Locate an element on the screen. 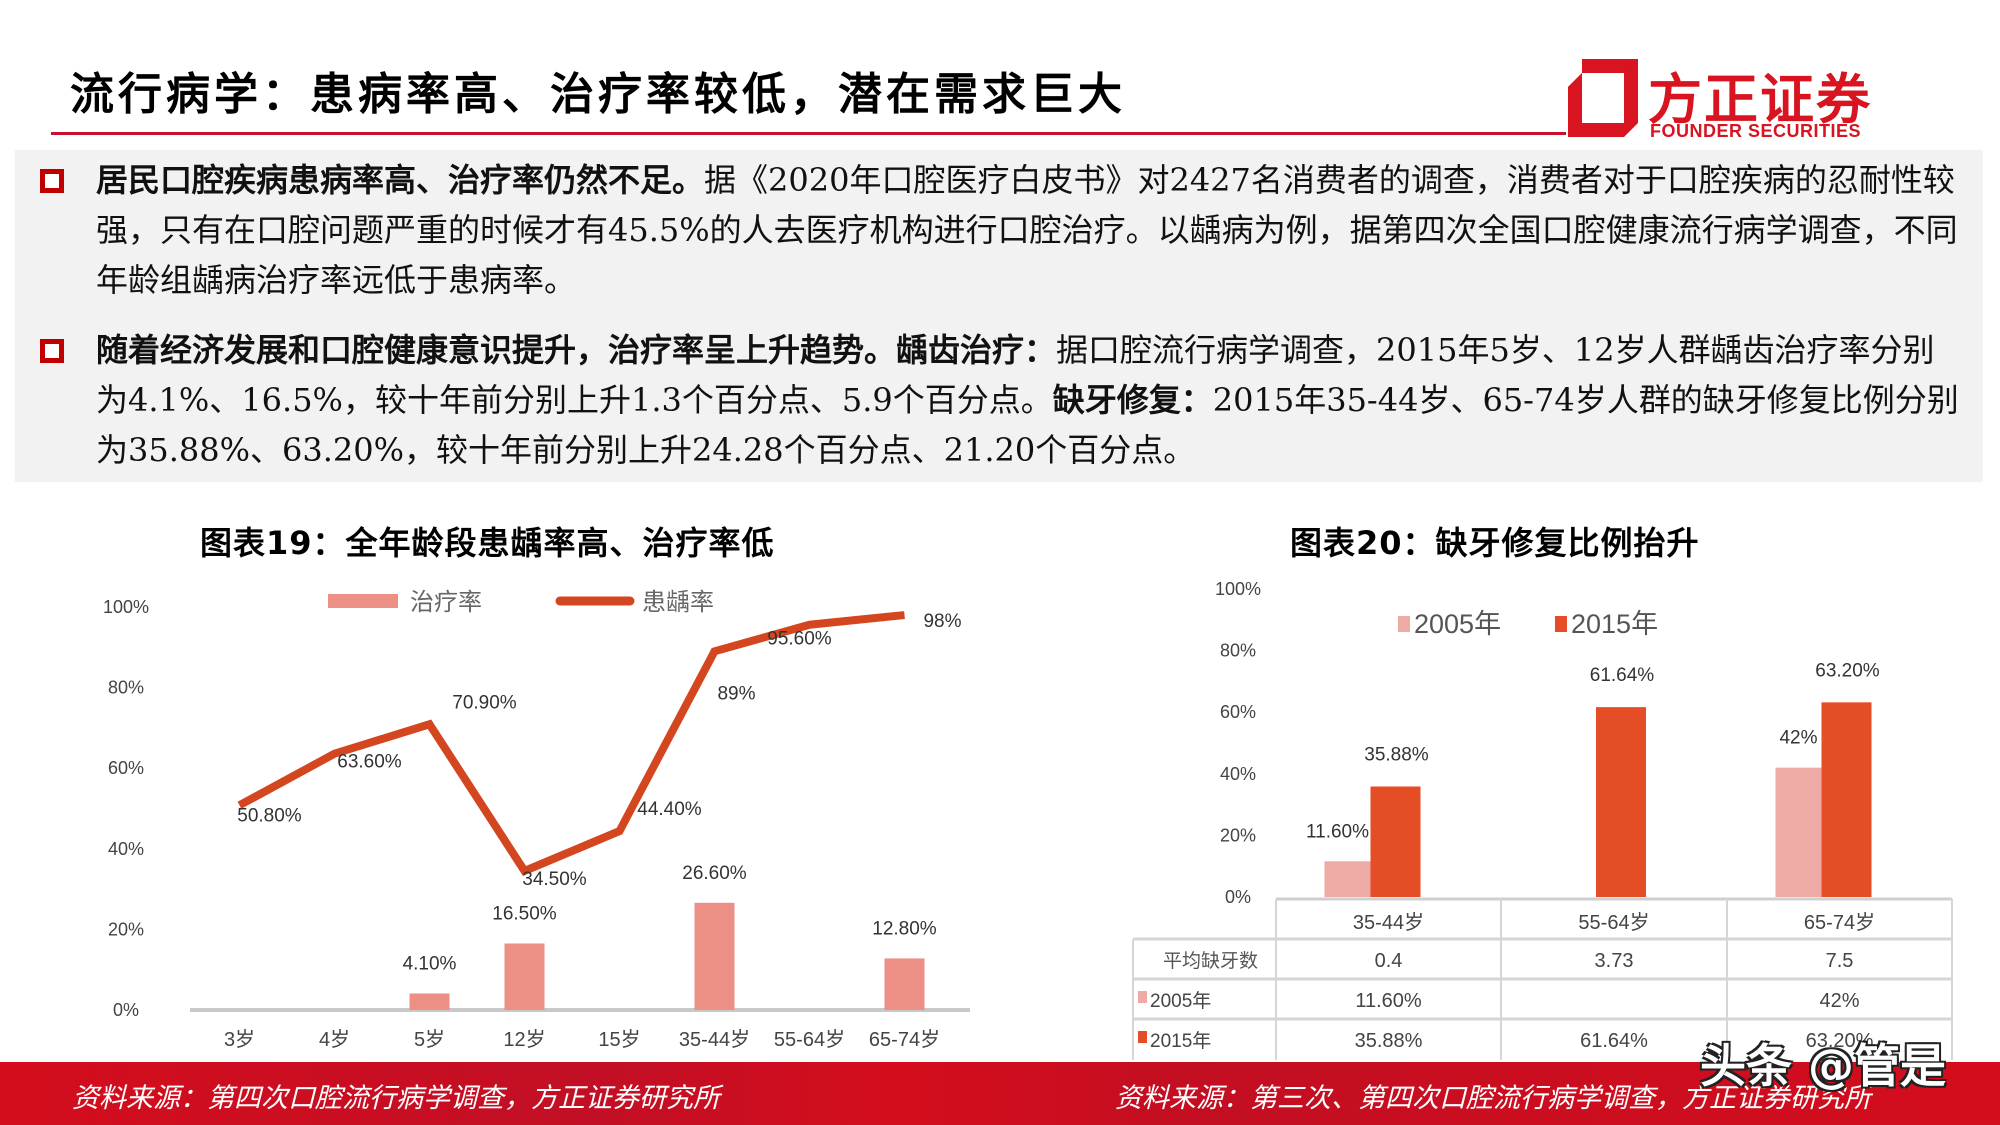  x-tick-label: 15岁 is located at coordinates (619, 1039).